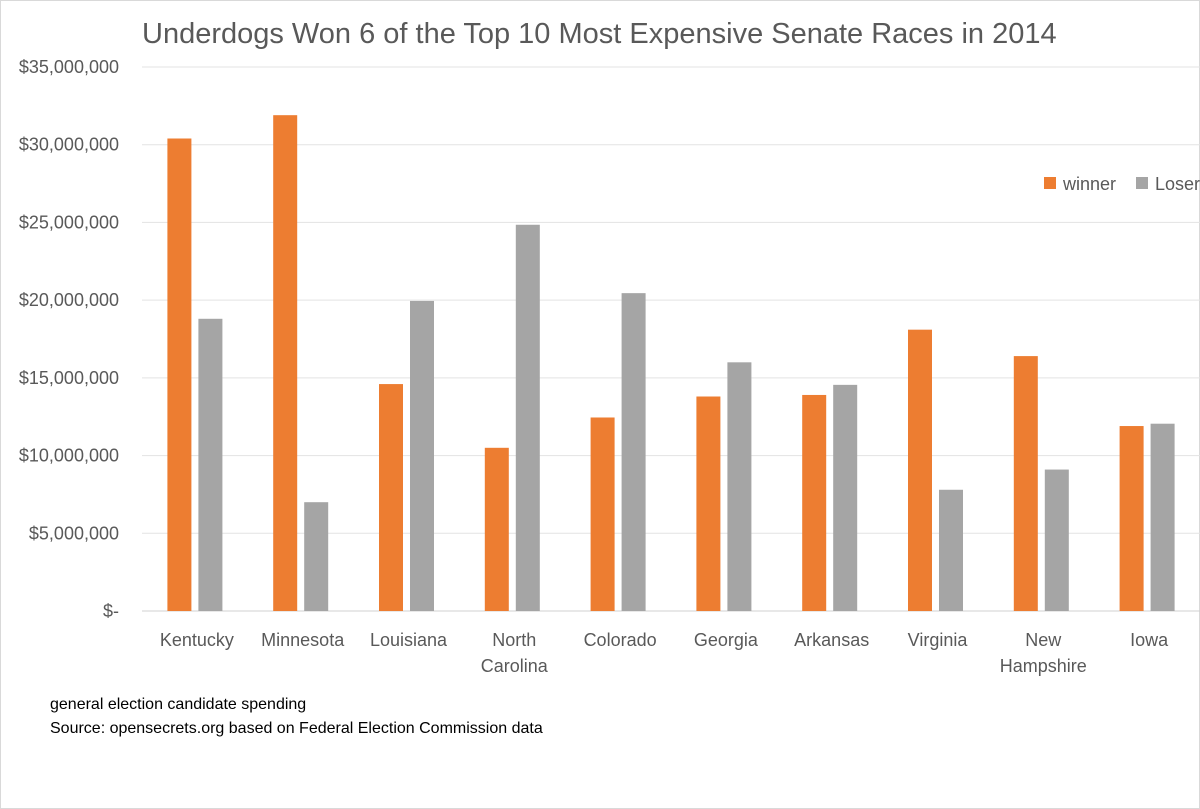 This screenshot has height=809, width=1200. What do you see at coordinates (303, 640) in the screenshot?
I see `x-tick-label: Minnesota` at bounding box center [303, 640].